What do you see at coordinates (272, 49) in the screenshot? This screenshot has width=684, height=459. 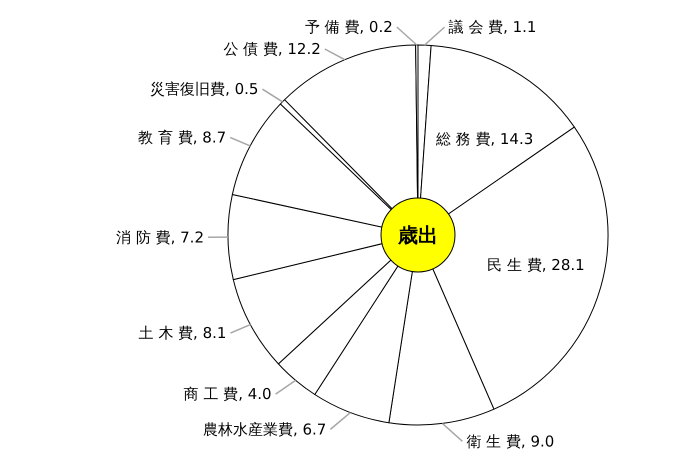 I see `slice-label: 公 債 費, 12.2` at bounding box center [272, 49].